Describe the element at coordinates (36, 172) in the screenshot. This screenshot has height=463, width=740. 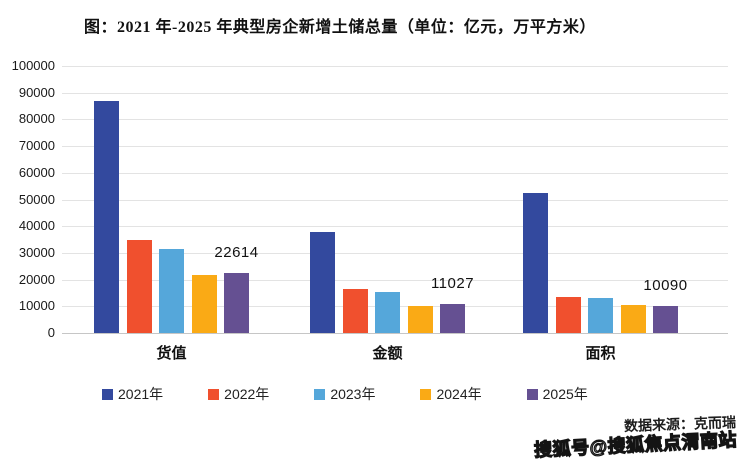
I see `y-tick-label: 60000` at that location.